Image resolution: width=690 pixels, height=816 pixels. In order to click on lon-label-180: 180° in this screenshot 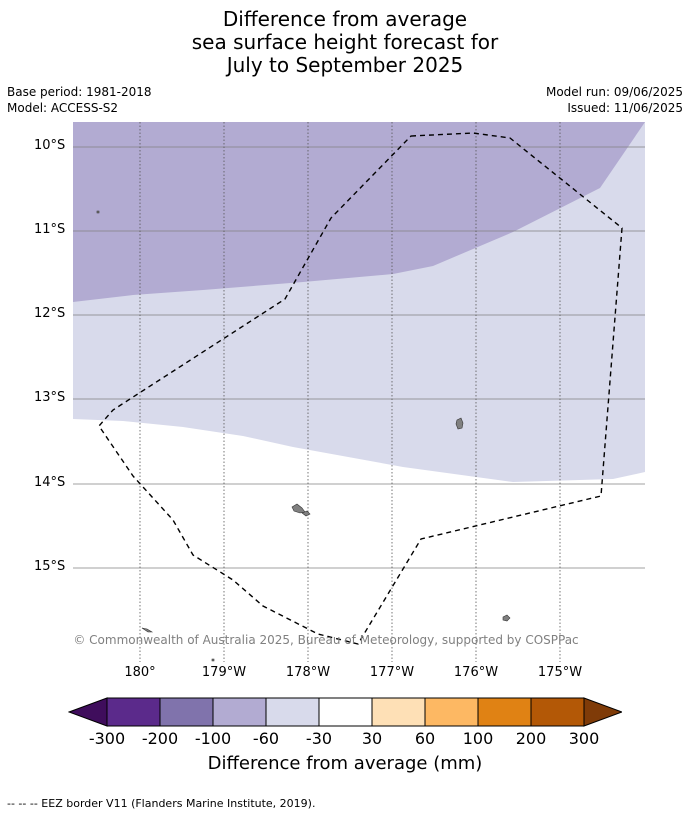, I will do `click(140, 672)`.